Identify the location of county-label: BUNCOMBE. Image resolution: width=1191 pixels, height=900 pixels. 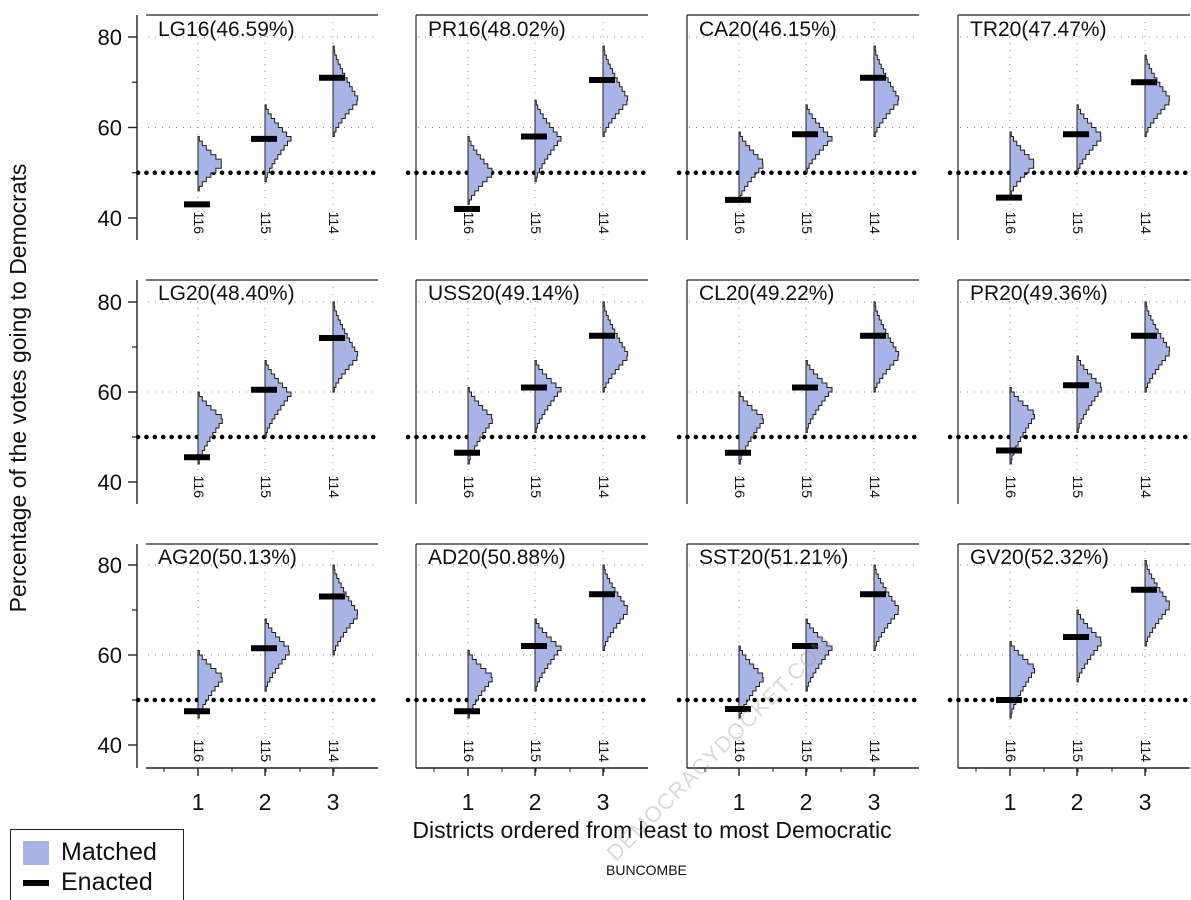
(646, 870).